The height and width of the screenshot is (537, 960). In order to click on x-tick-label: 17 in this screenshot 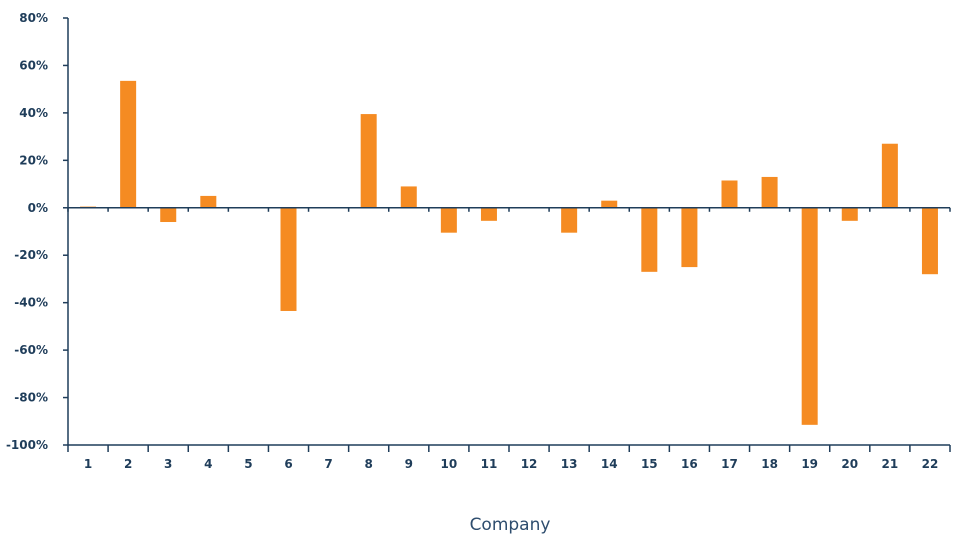, I will do `click(729, 464)`.